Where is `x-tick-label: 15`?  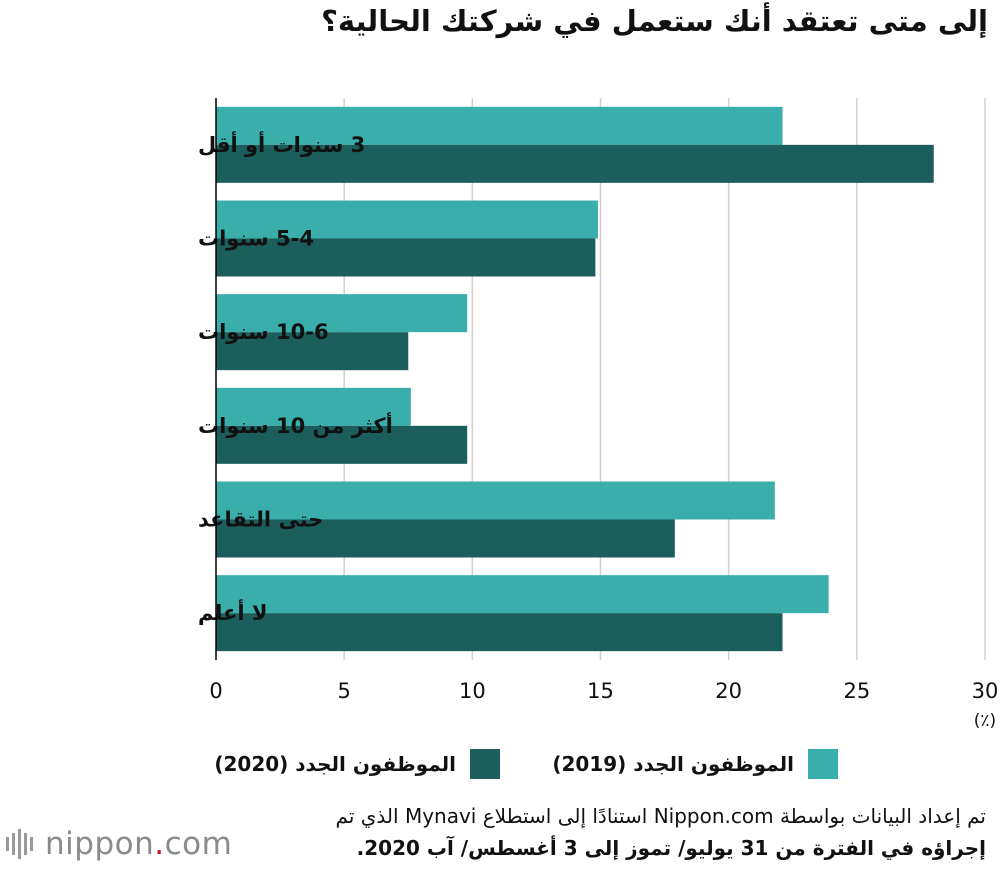 x-tick-label: 15 is located at coordinates (600, 691).